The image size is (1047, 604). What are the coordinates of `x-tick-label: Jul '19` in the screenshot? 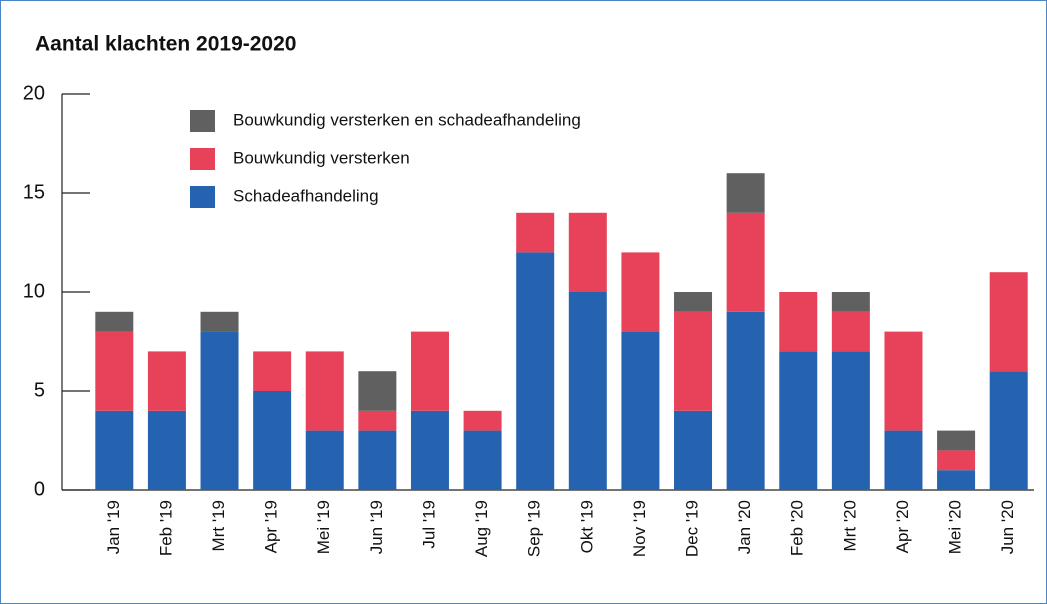 It's located at (428, 524).